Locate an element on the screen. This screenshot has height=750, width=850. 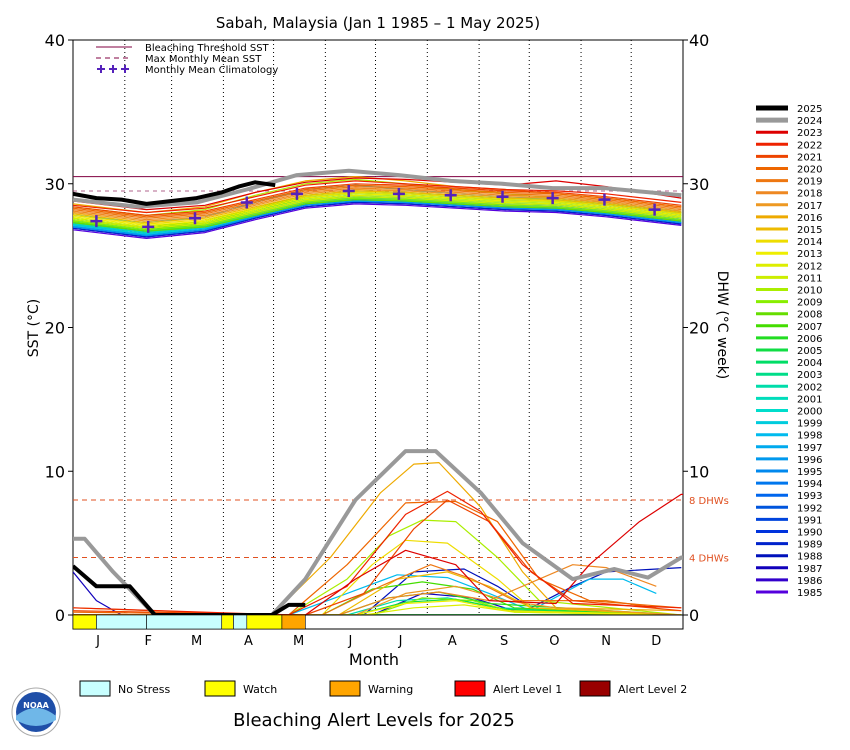
year-legend-label: 1998 is located at coordinates (809, 436).